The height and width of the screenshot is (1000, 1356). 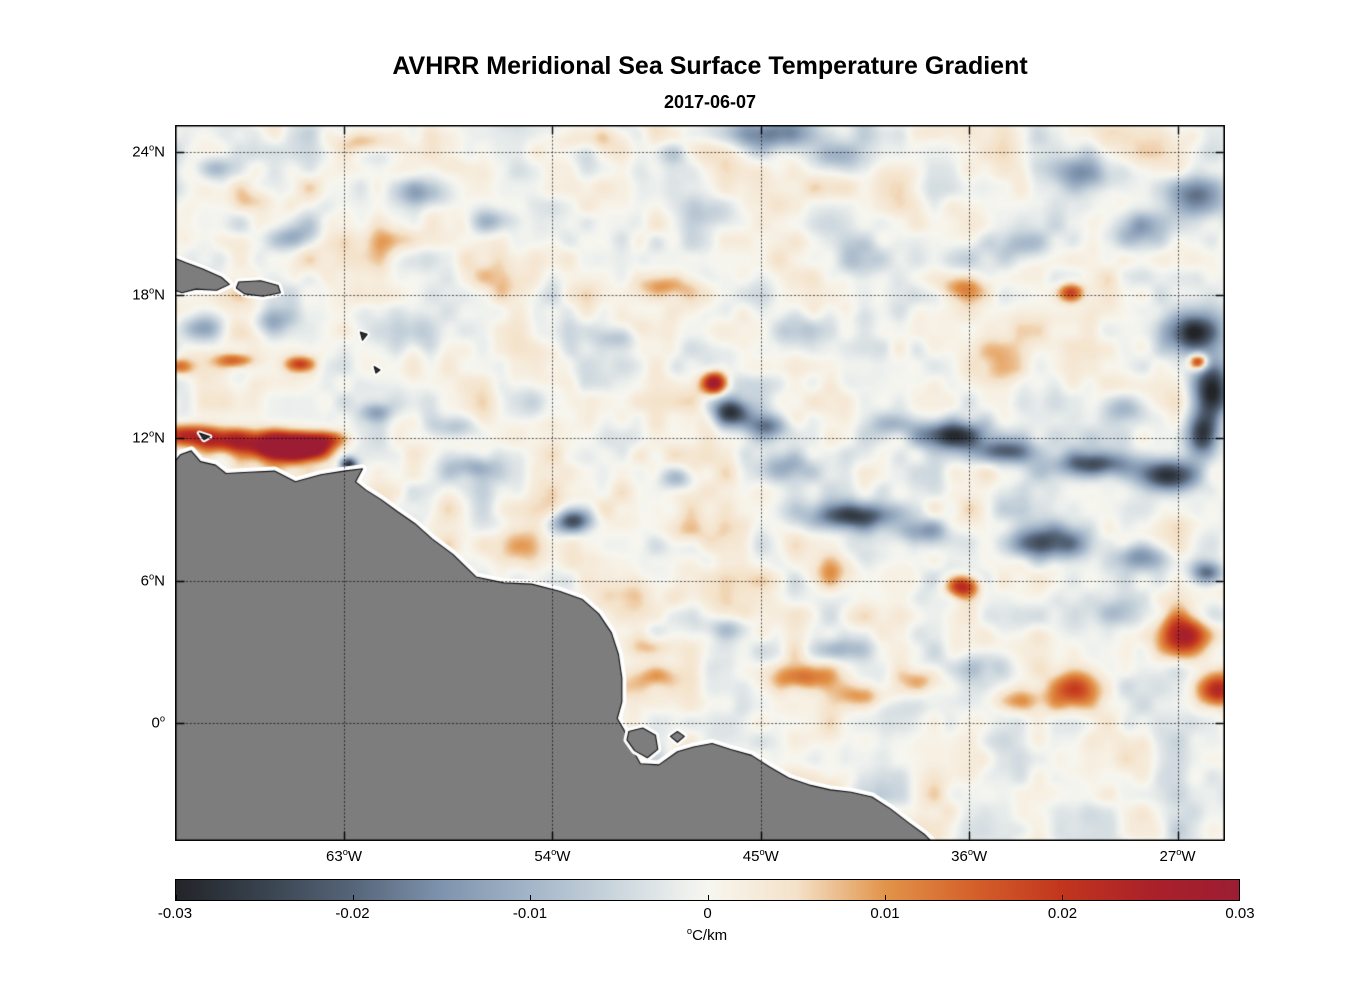 What do you see at coordinates (1062, 913) in the screenshot?
I see `colorbar-tick-label: 0.02` at bounding box center [1062, 913].